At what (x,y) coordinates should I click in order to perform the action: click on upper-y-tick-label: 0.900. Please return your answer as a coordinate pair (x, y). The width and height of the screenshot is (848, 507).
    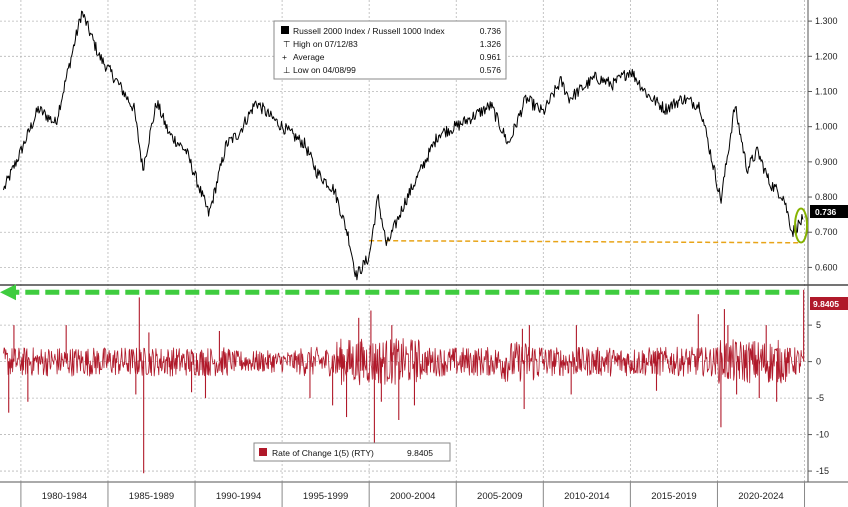
    Looking at the image, I should click on (826, 162).